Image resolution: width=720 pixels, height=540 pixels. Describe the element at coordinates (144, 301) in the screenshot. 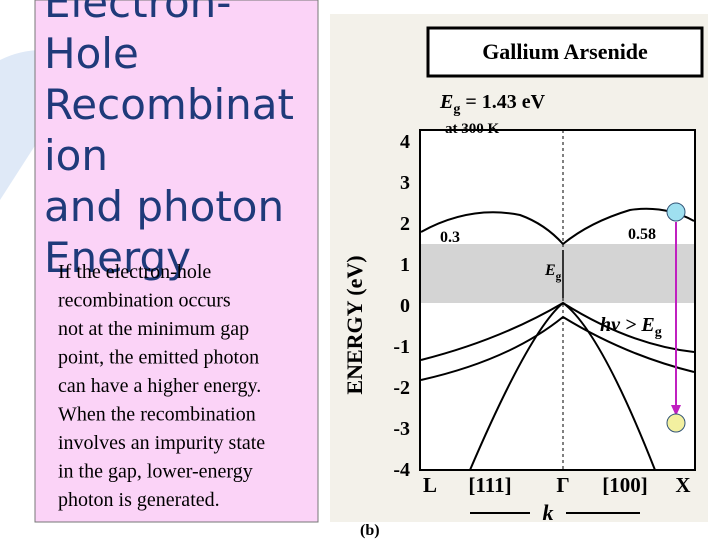

I see `body-line: recombination occurs` at that location.